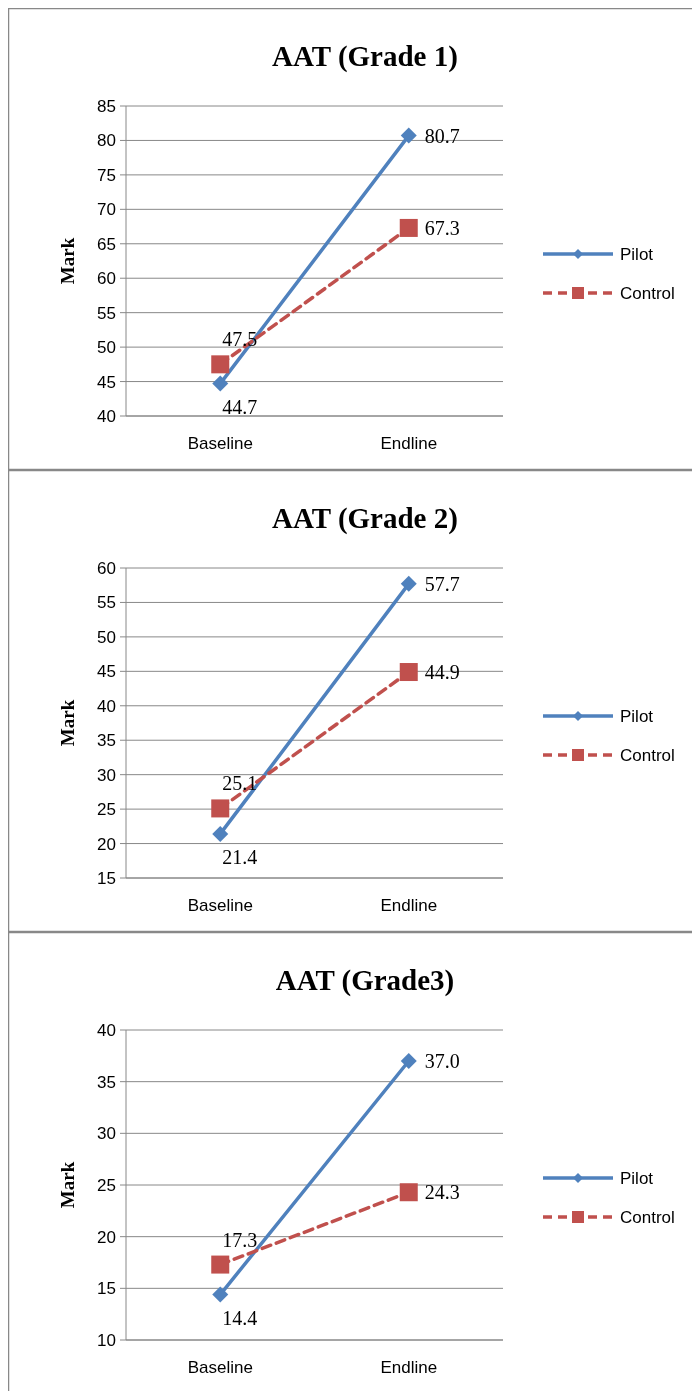 This screenshot has width=692, height=1391. Describe the element at coordinates (365, 56) in the screenshot. I see `chart-title: AAT (Grade 1)` at that location.